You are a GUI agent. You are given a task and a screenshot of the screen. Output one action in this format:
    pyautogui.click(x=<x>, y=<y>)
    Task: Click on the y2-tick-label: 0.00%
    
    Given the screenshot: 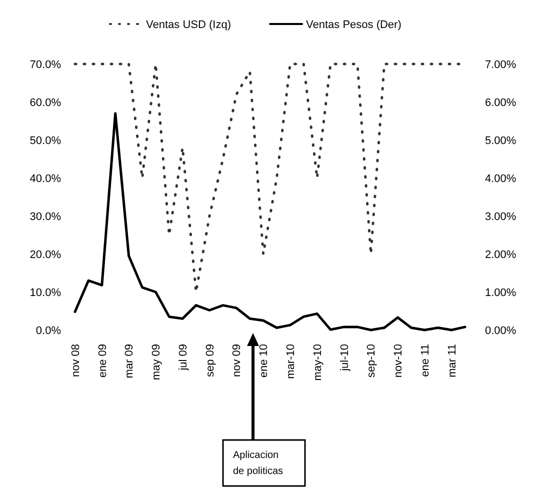 What is the action you would take?
    pyautogui.click(x=500, y=330)
    